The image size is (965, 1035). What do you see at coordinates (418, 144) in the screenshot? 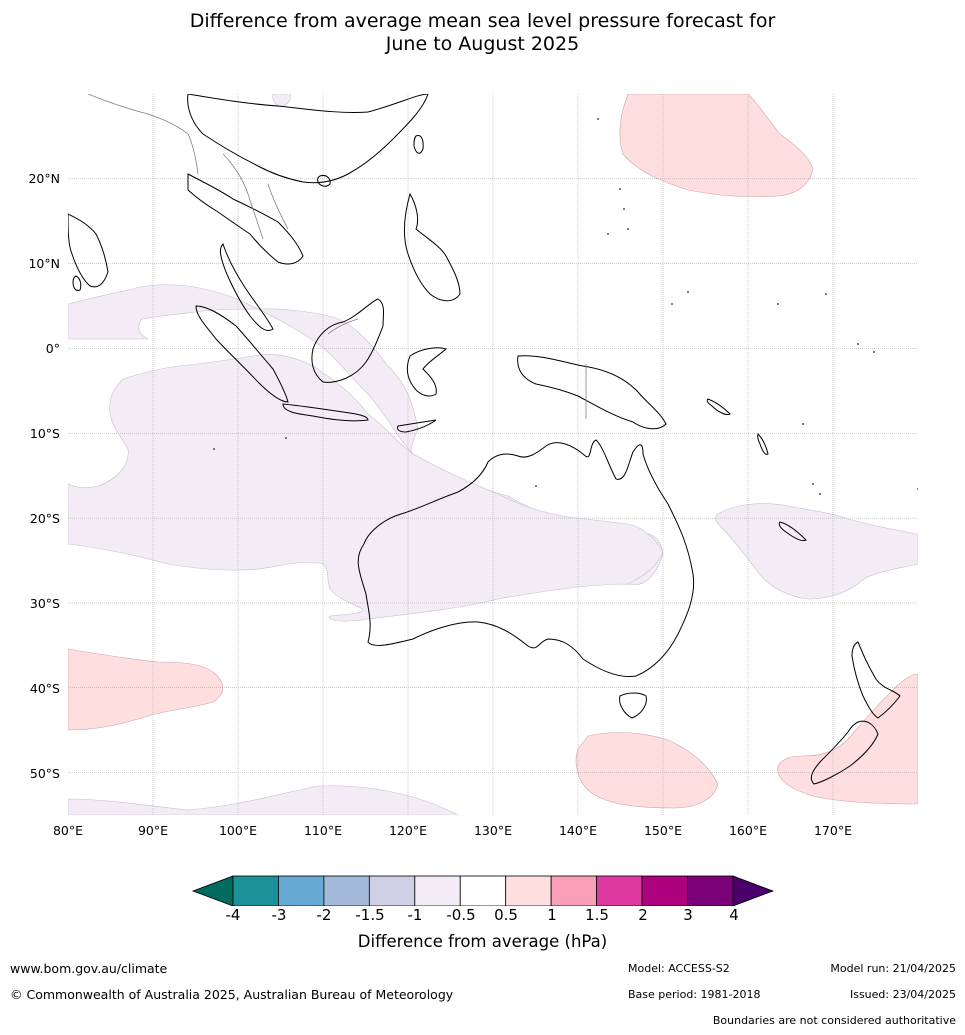
I see `taiwan-coast` at bounding box center [418, 144].